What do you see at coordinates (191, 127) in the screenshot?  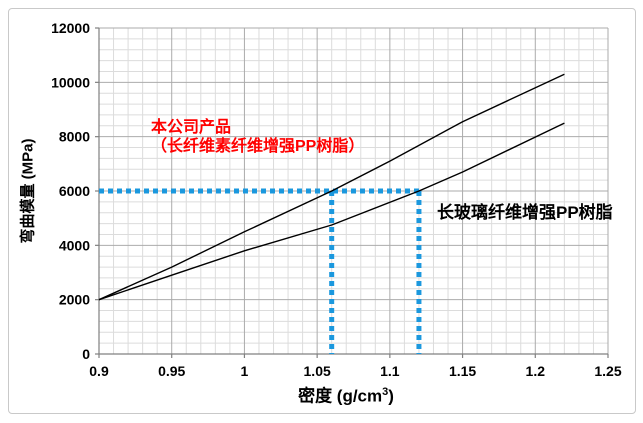 I see `annotation-company-line1: 本公司产品` at bounding box center [191, 127].